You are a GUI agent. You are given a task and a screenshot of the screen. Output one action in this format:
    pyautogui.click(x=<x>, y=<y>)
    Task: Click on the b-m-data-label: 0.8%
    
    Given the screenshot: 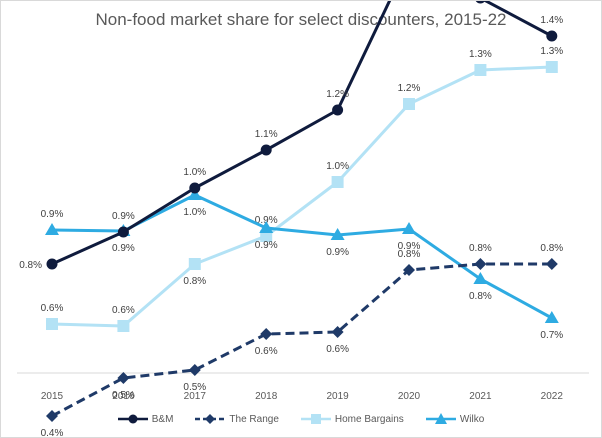 What is the action you would take?
    pyautogui.click(x=30, y=265)
    